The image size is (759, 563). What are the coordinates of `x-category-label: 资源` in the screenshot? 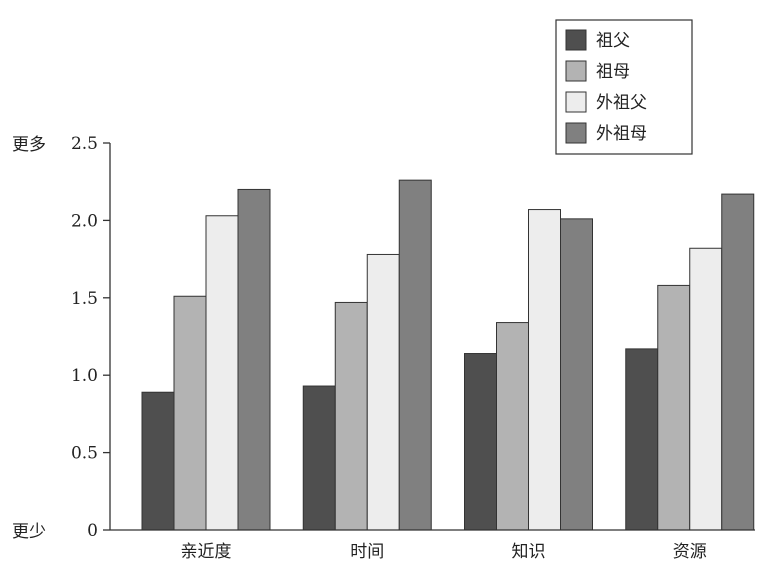 It's located at (690, 552).